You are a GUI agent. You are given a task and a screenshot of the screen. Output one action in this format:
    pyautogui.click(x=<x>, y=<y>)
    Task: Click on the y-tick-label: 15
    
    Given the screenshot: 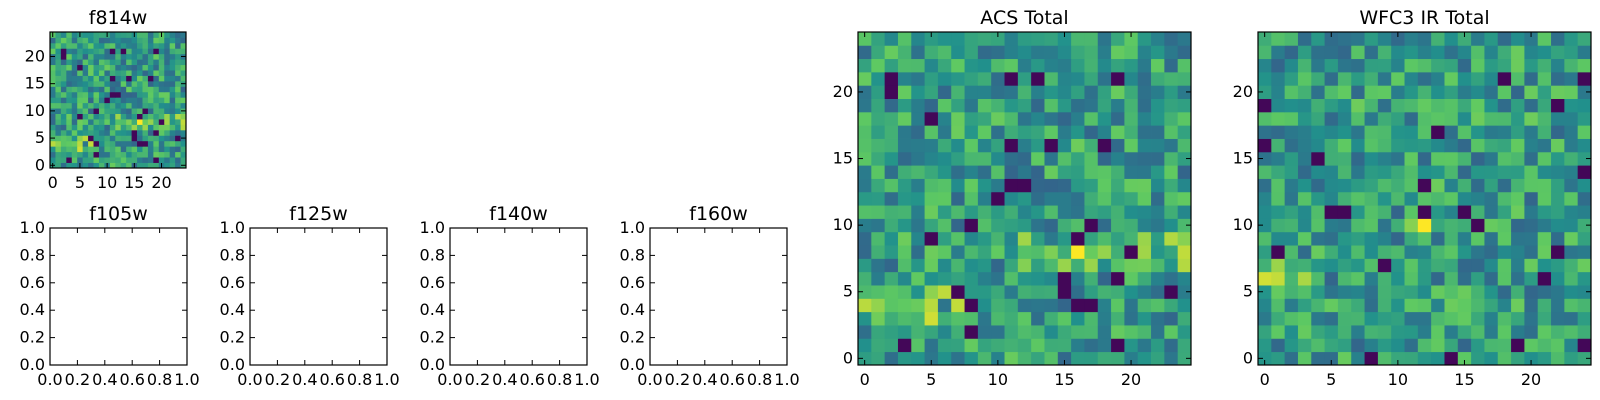 What is the action you would take?
    pyautogui.click(x=843, y=158)
    